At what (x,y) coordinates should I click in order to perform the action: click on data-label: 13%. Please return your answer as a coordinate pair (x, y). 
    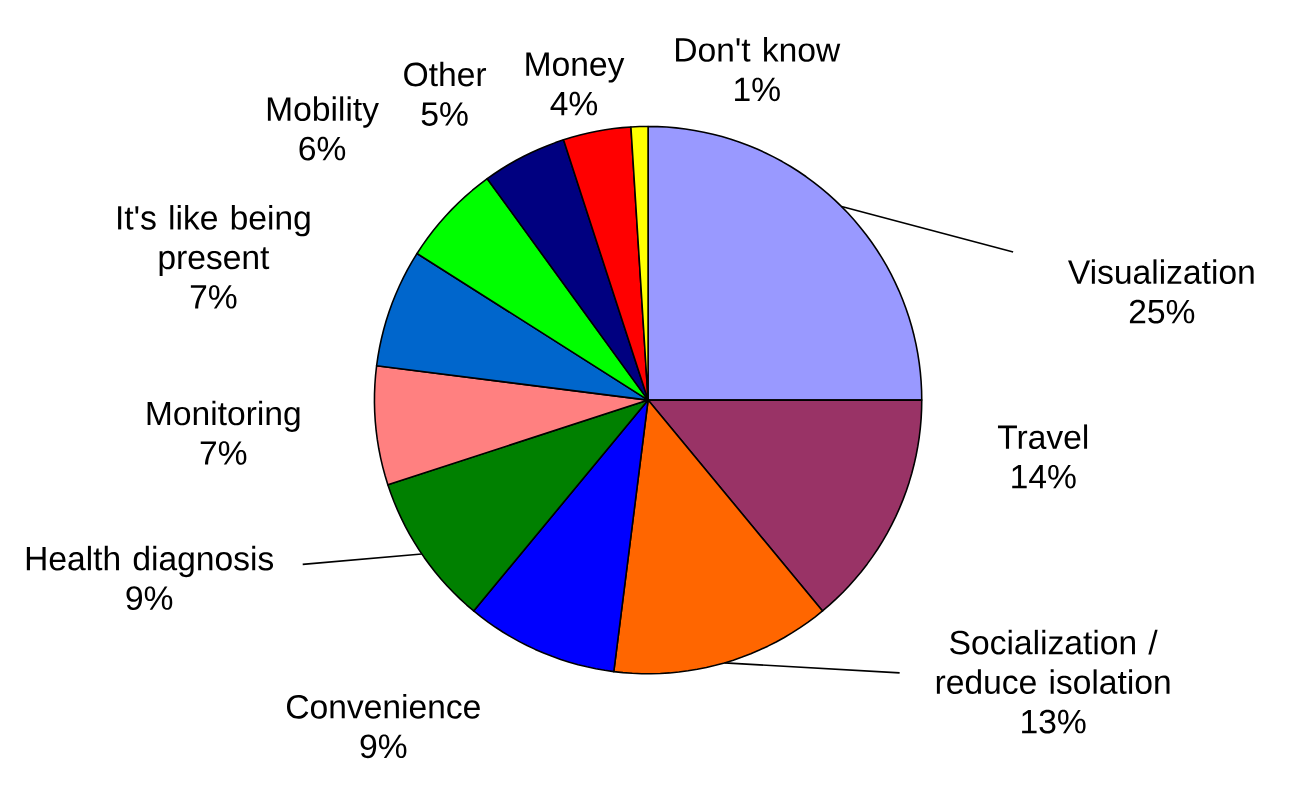
    Looking at the image, I should click on (1054, 721).